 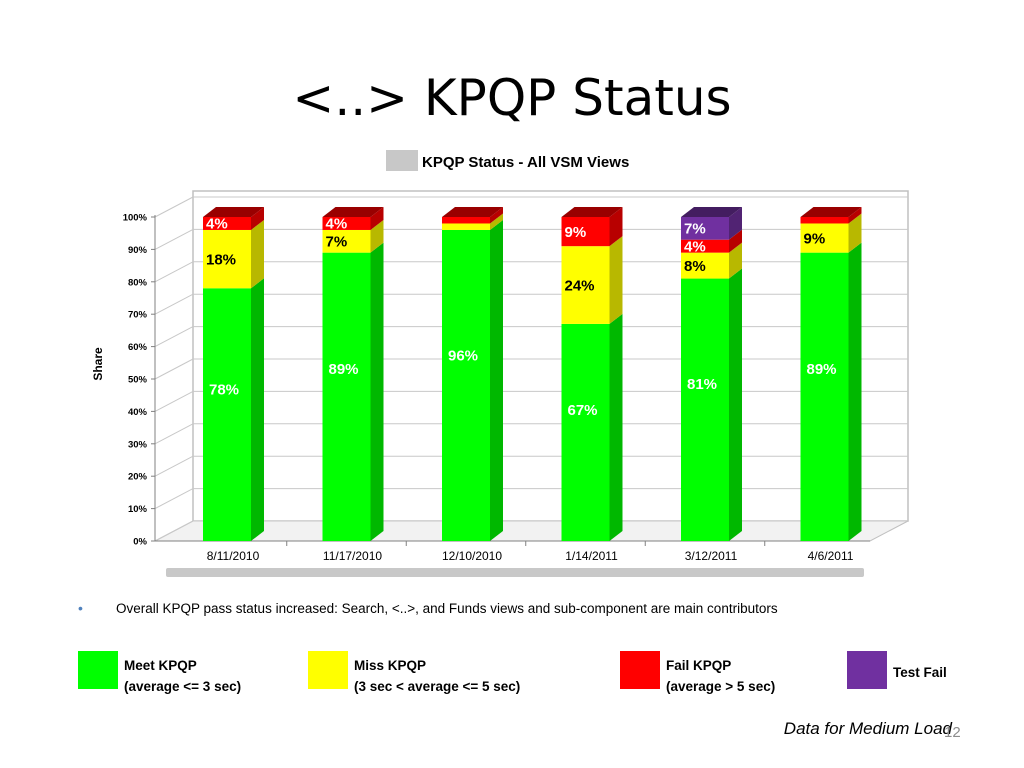 I want to click on x-tick-label: 4/6/2011, so click(x=831, y=556).